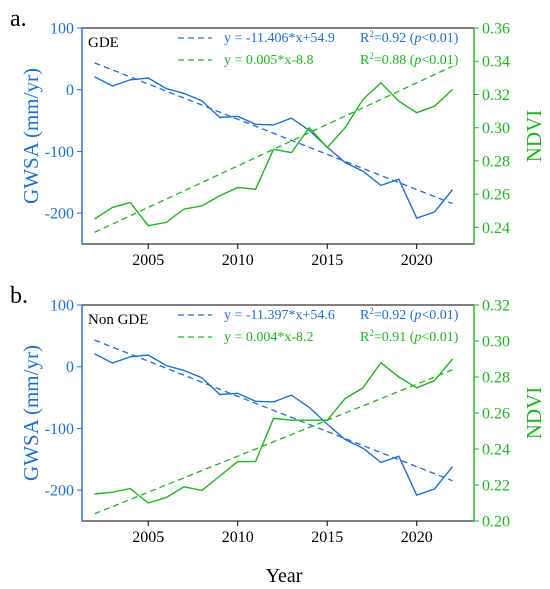 The image size is (550, 589). Describe the element at coordinates (118, 320) in the screenshot. I see `panel-inset-label: Non GDE` at that location.